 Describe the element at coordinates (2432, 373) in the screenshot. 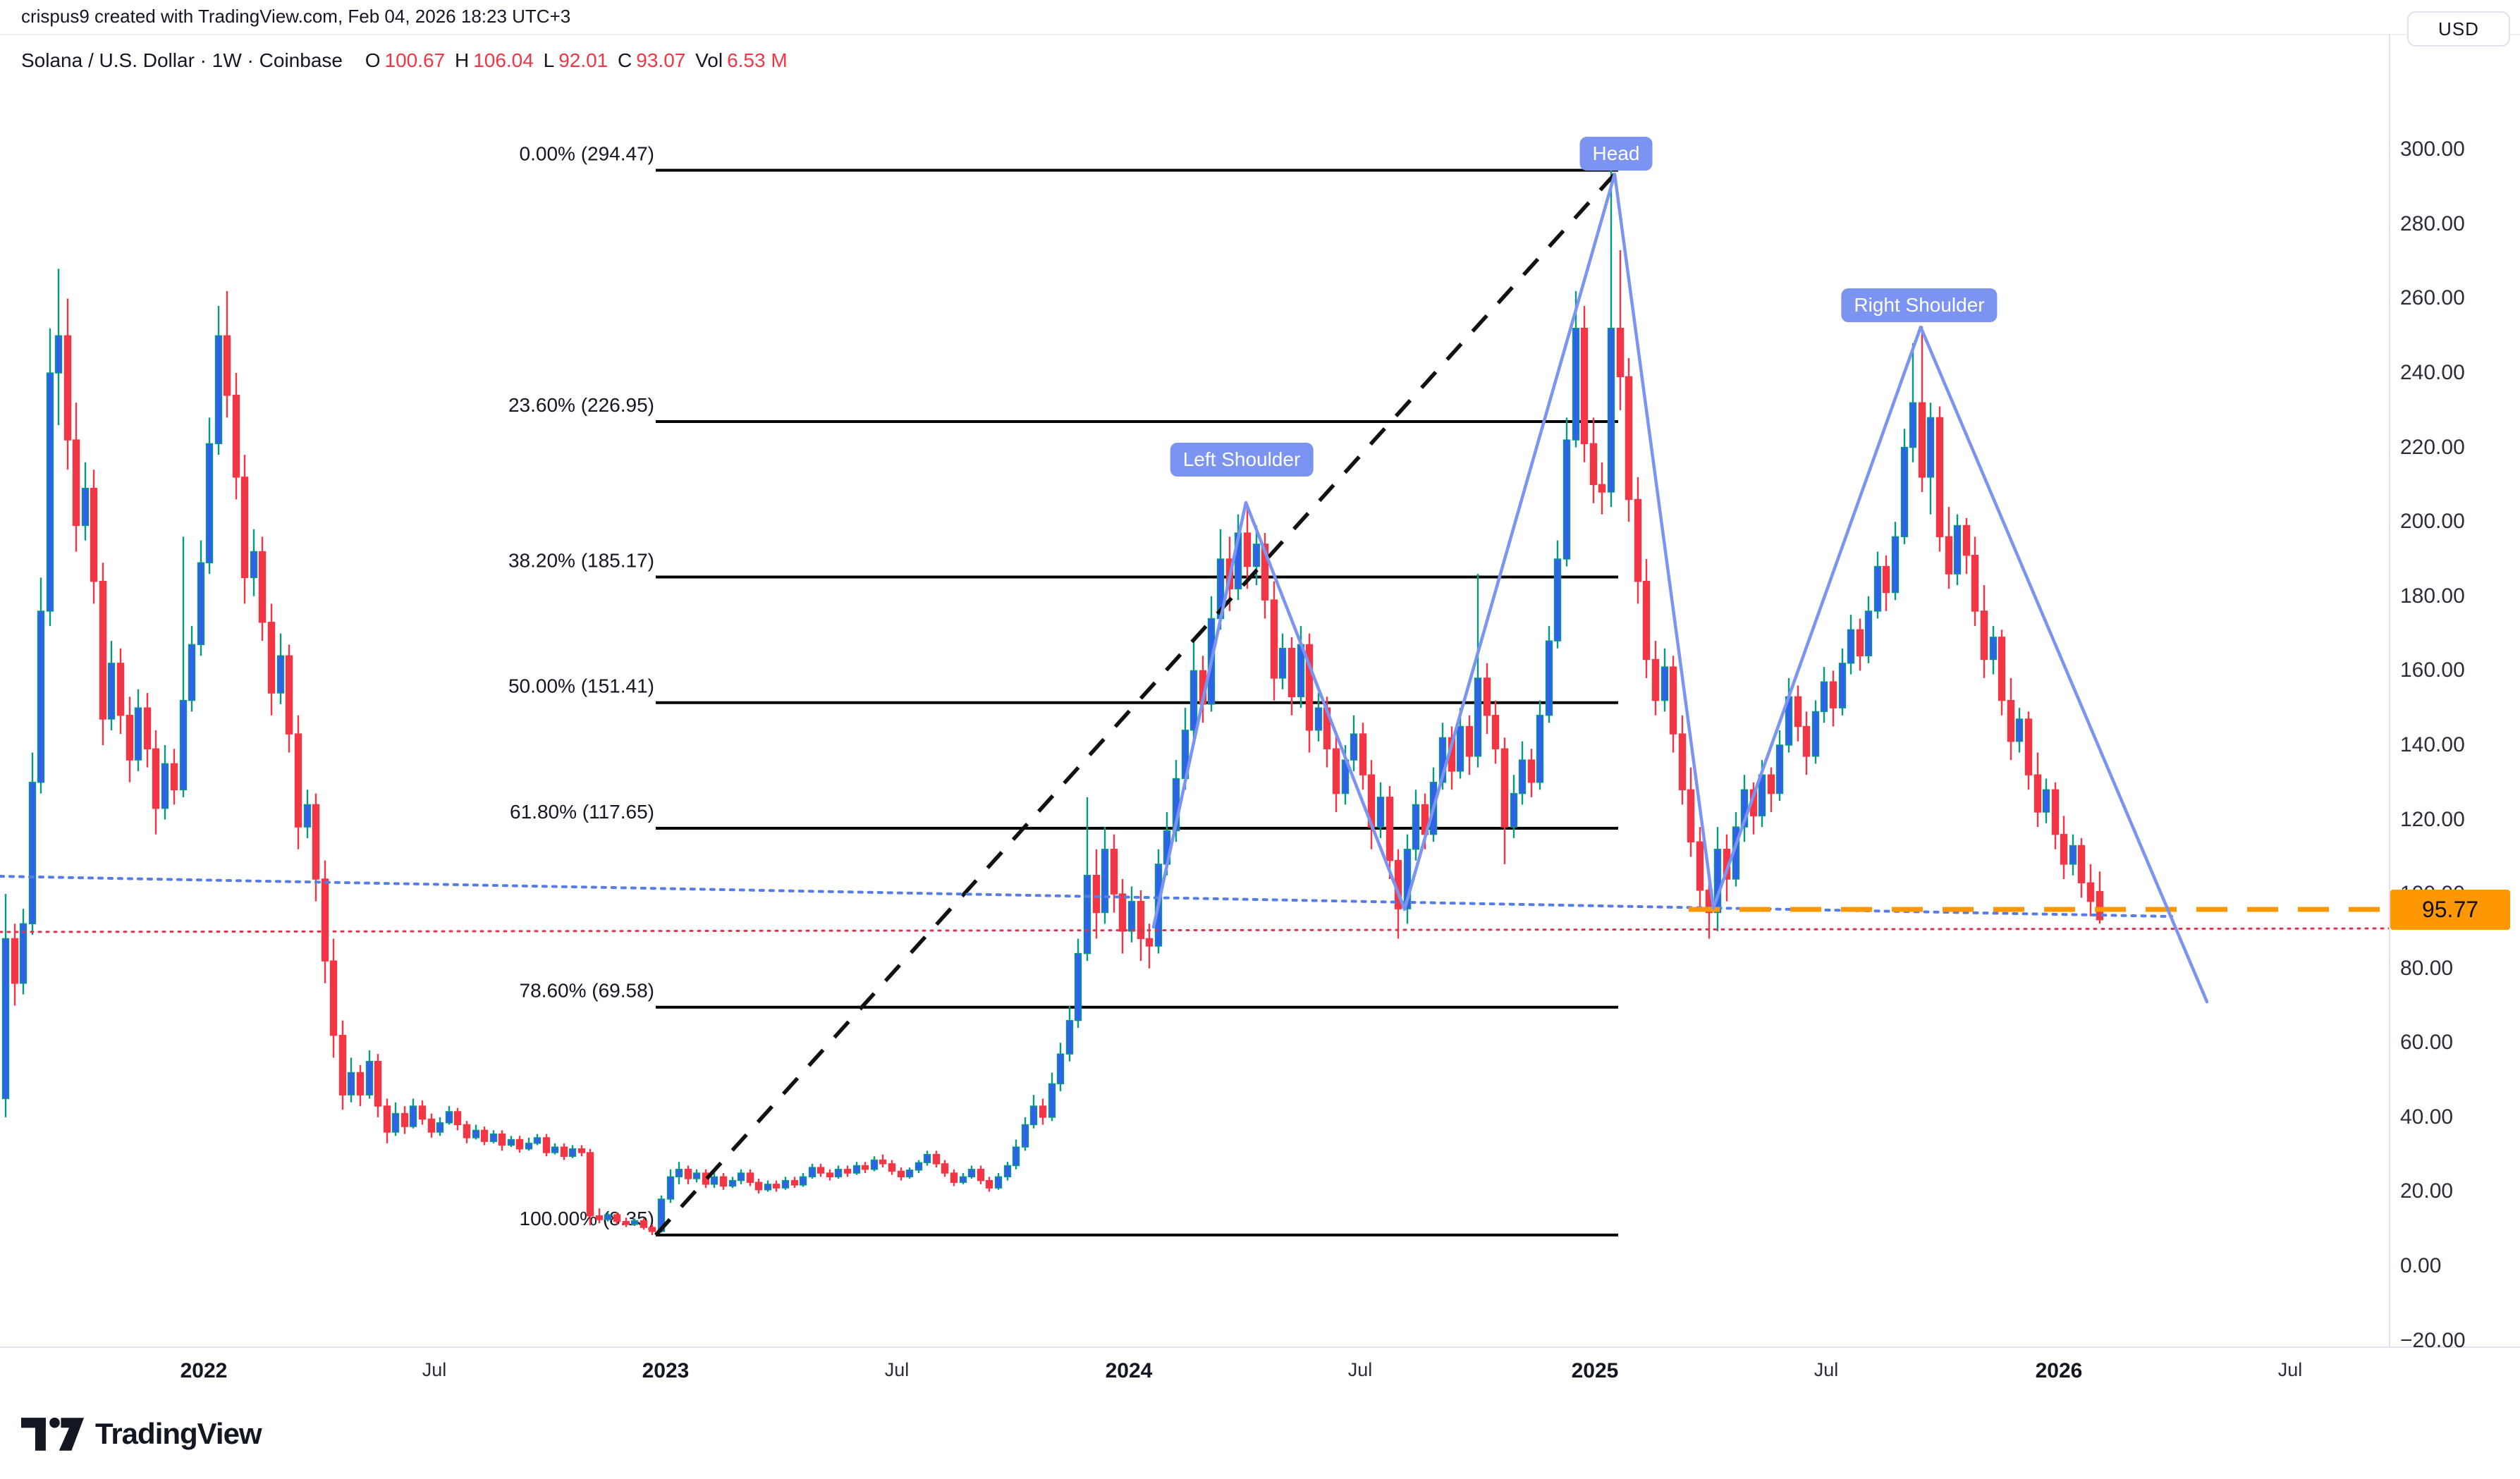

I see `price-tick-label: 240.00` at that location.